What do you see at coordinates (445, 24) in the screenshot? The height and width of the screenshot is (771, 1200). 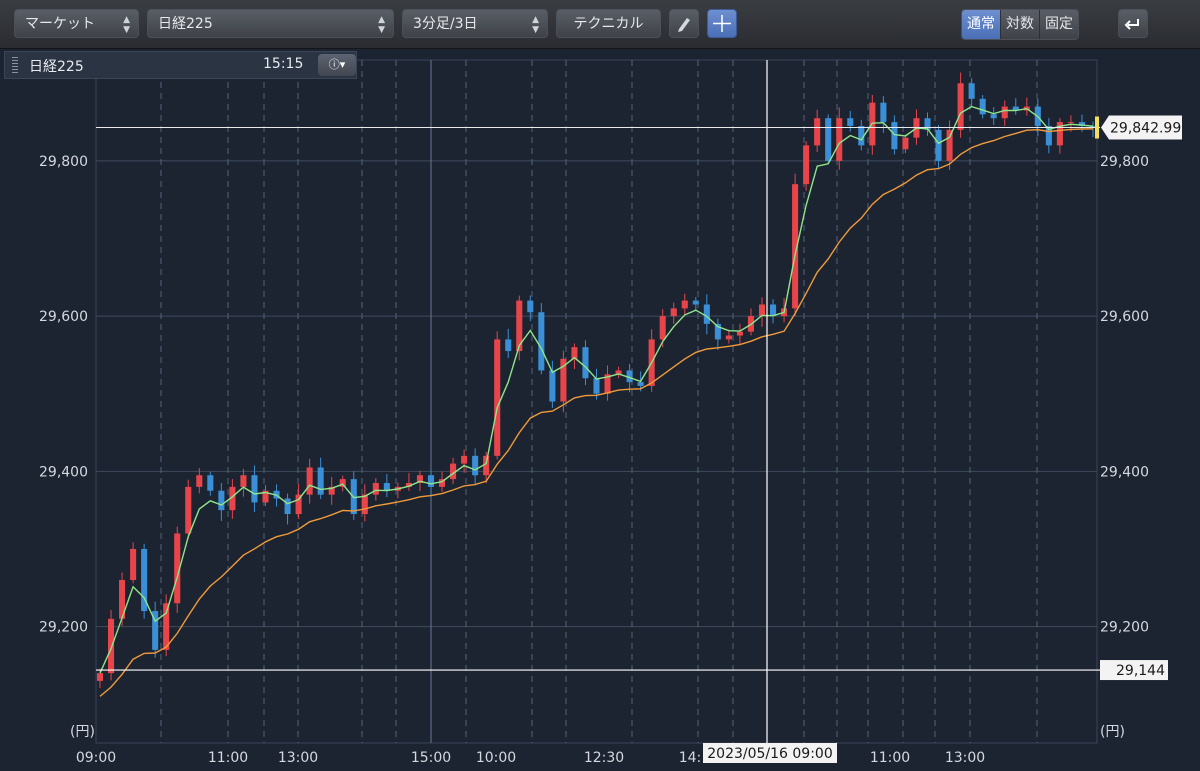 I see `period-select-label: 3分足/3日` at bounding box center [445, 24].